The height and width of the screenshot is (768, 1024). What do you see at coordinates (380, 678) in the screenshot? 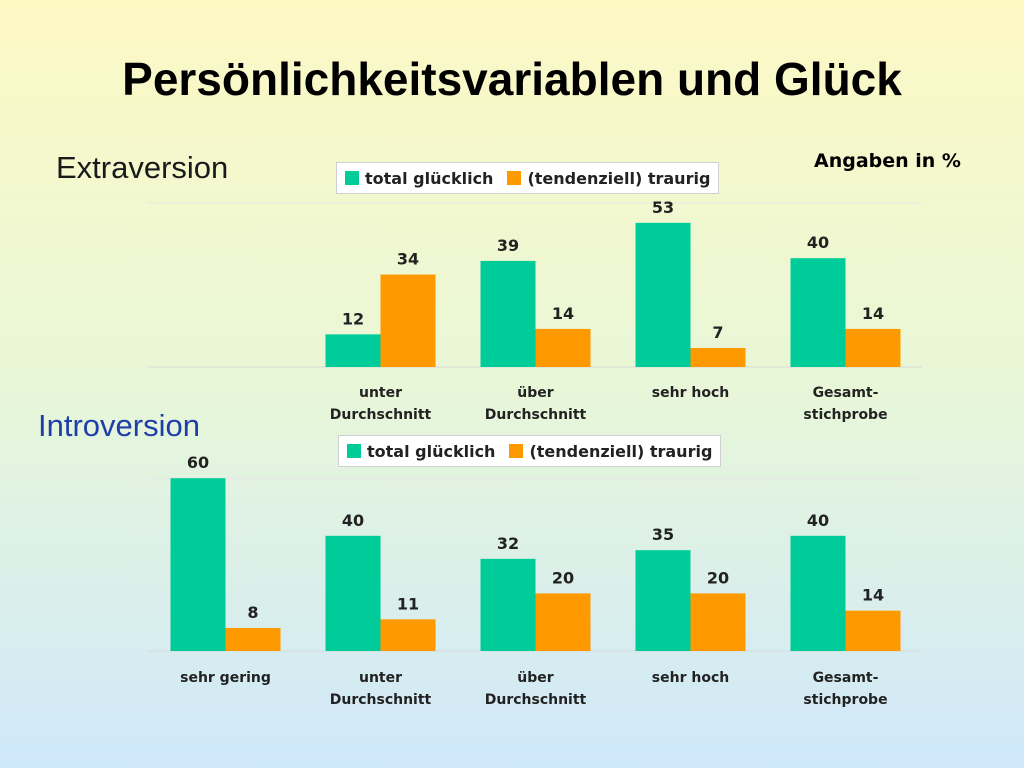
I see `category-label-2: unter` at bounding box center [380, 678].